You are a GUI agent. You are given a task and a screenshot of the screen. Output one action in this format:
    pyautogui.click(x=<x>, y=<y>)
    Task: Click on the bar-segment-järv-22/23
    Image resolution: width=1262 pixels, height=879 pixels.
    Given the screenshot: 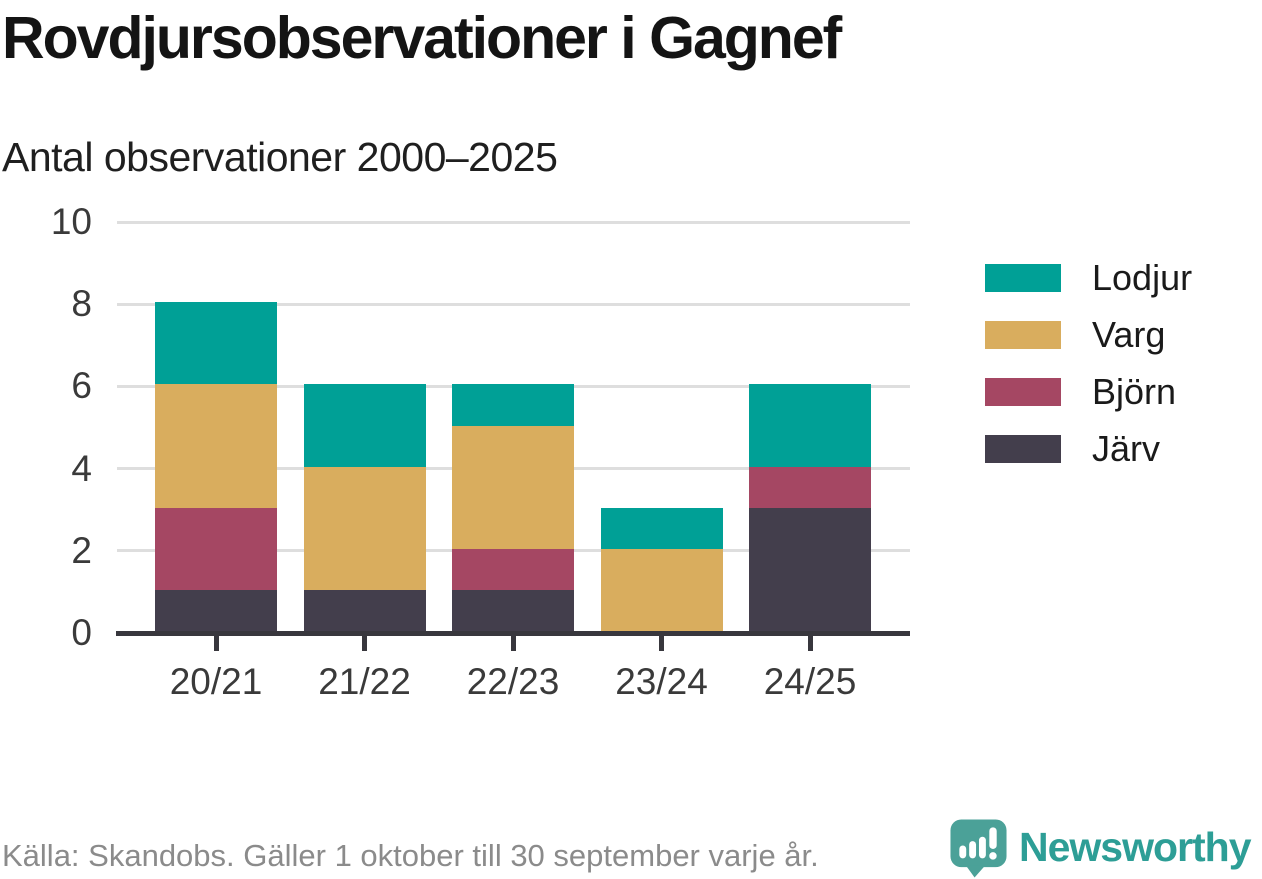 What is the action you would take?
    pyautogui.click(x=513, y=610)
    